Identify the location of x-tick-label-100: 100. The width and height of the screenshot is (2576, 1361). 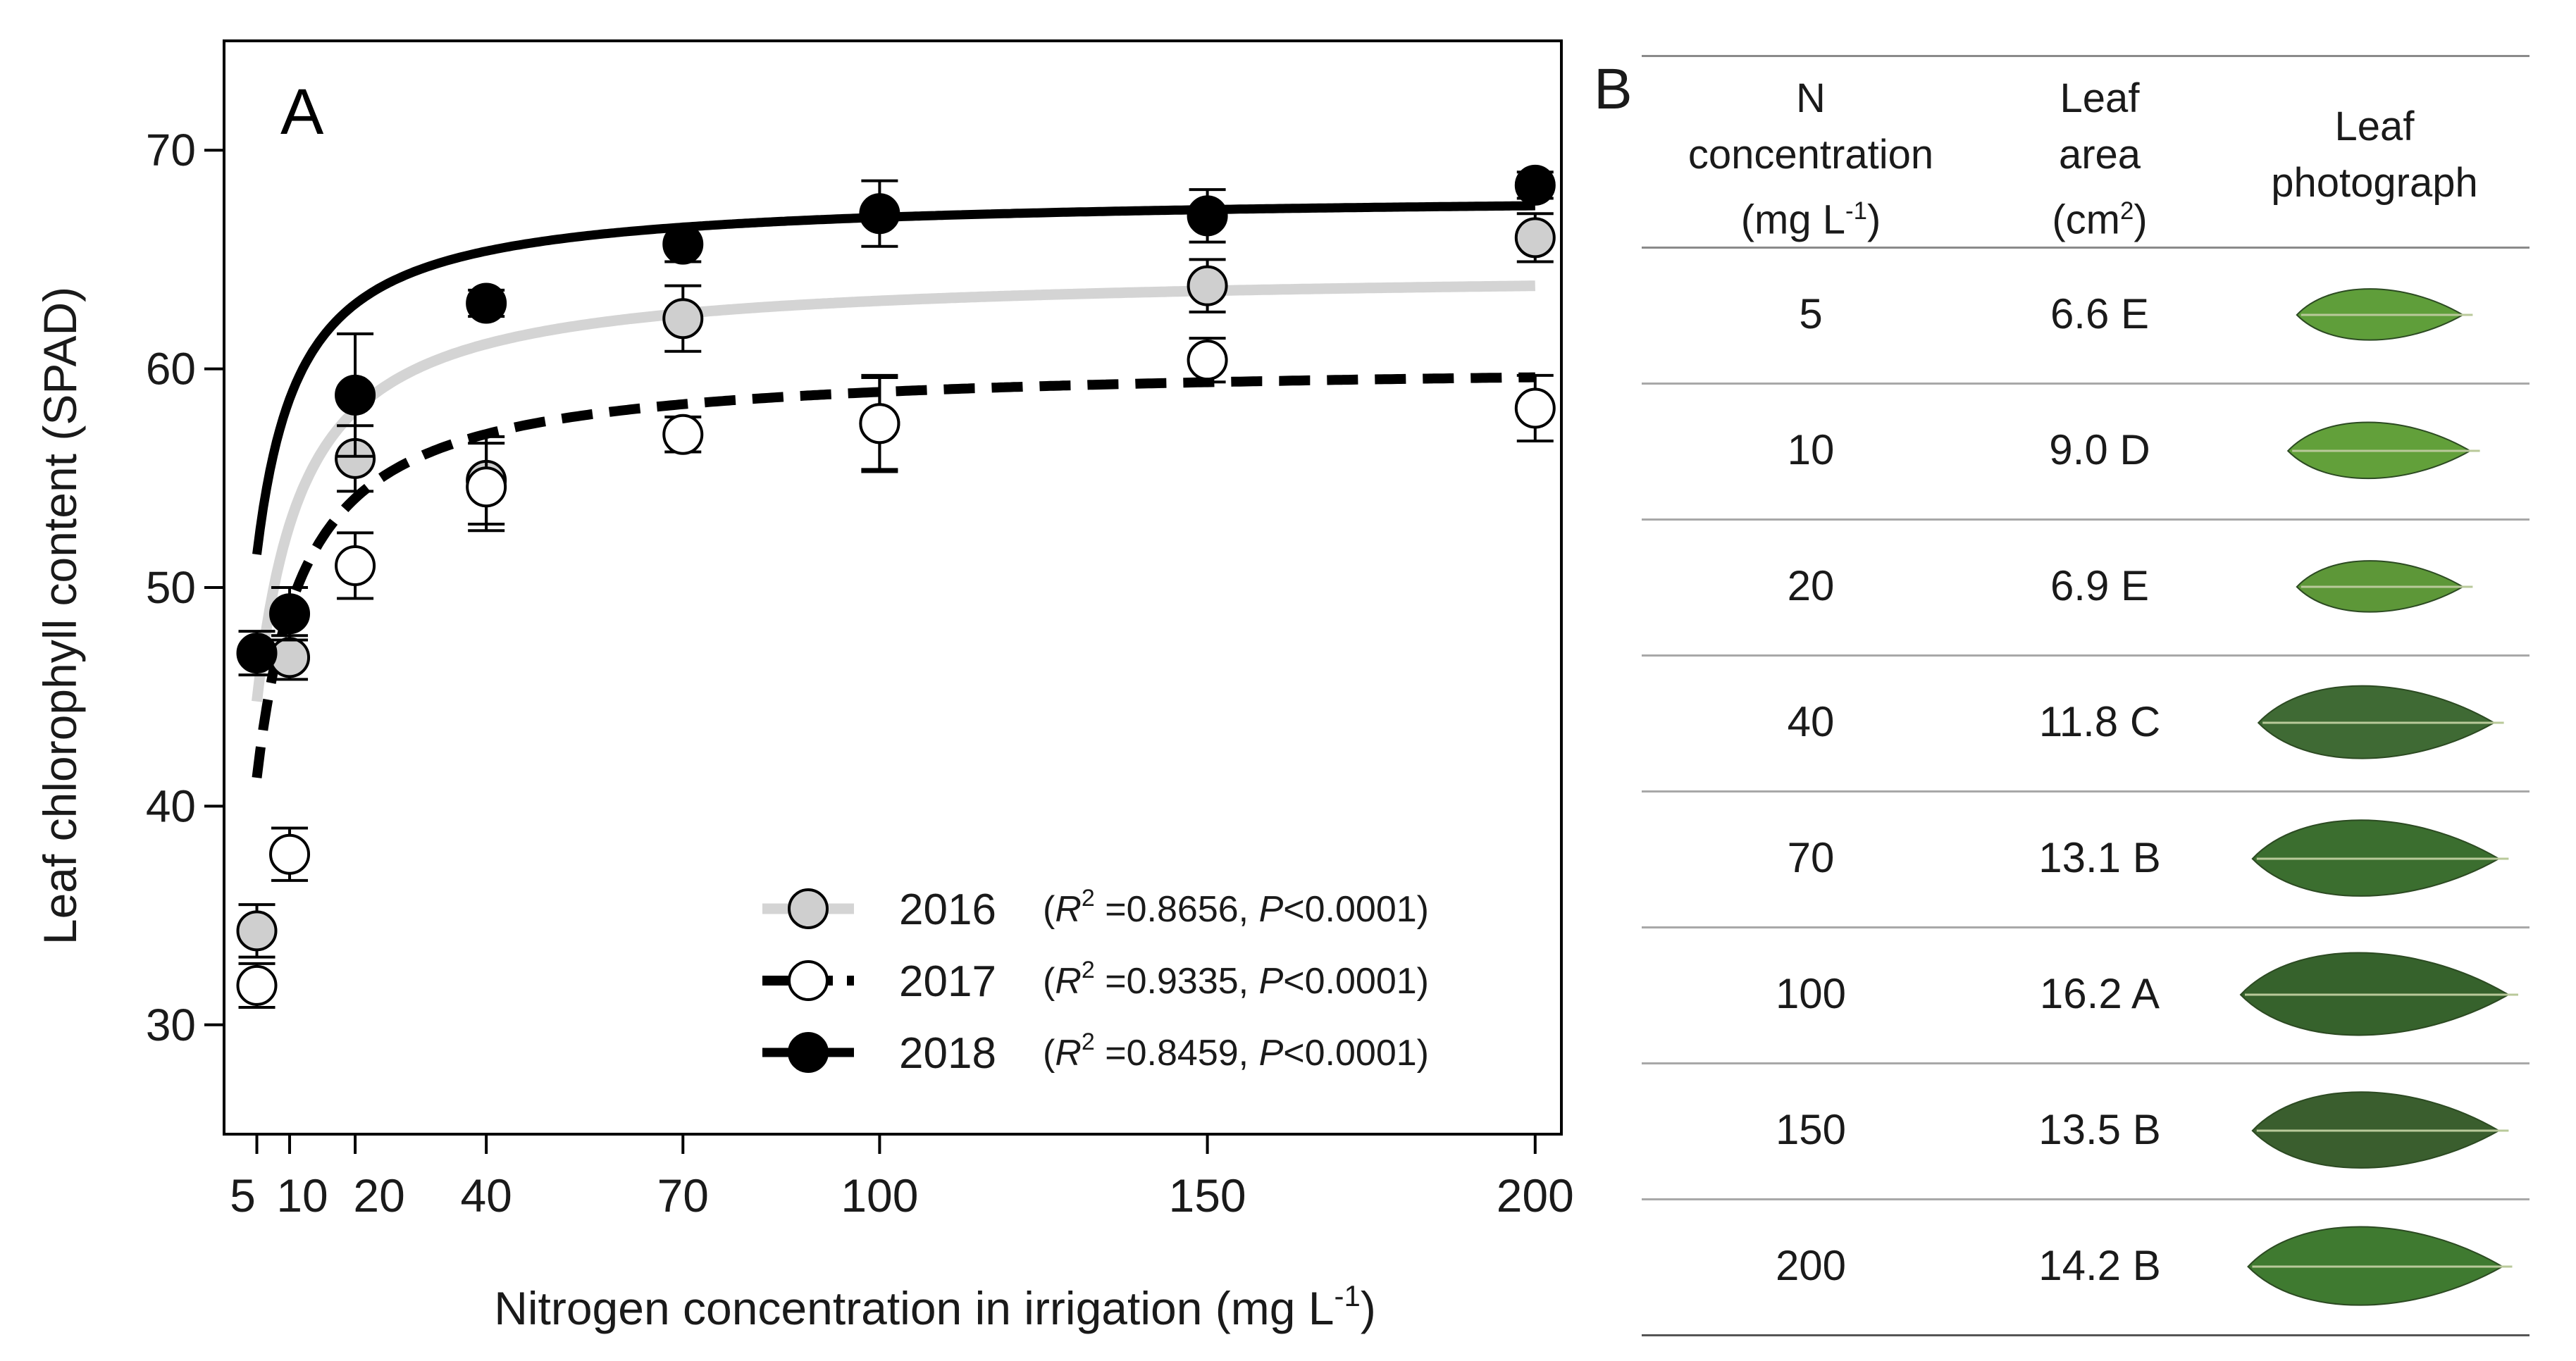
(879, 1195).